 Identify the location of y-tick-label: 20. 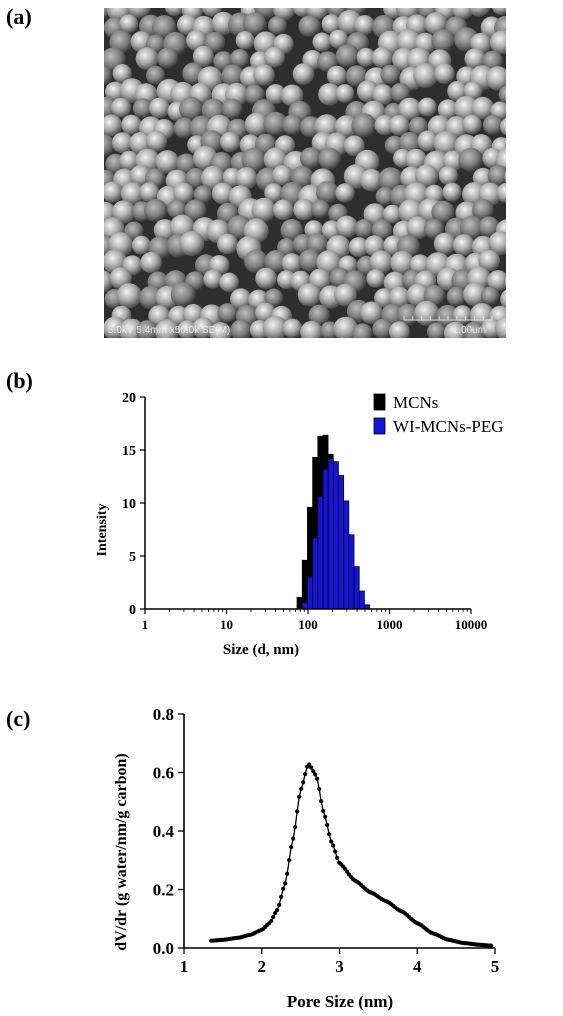
(129, 398).